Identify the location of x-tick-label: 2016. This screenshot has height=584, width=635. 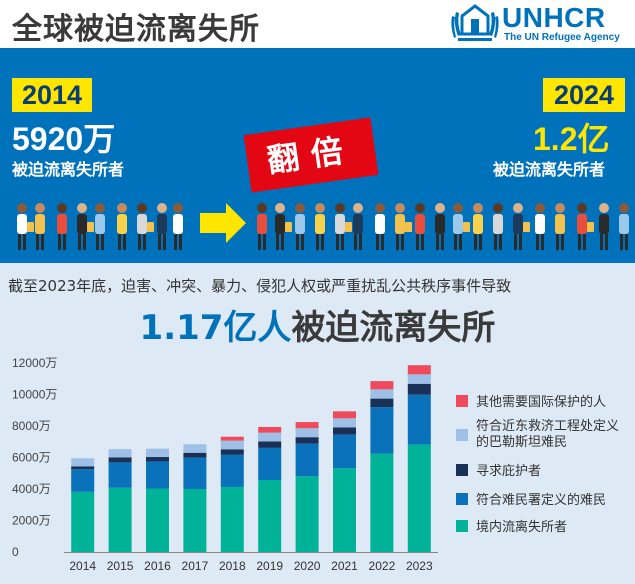
(157, 566).